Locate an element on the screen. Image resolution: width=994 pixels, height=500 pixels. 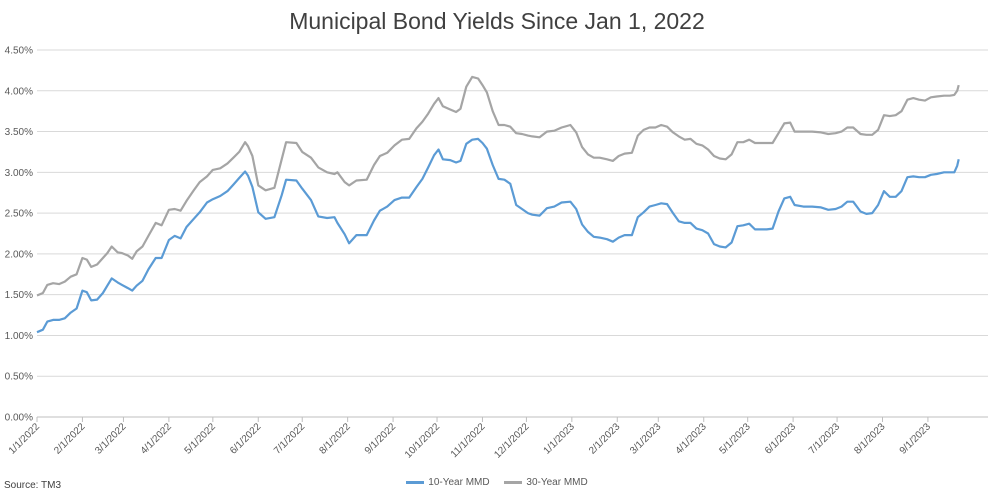
x-tick-label: 5/1/2023 is located at coordinates (735, 439).